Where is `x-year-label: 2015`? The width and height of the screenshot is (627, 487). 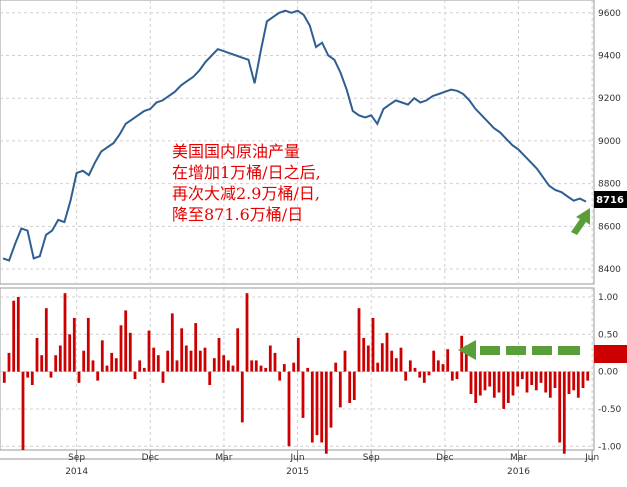 x-year-label: 2015 is located at coordinates (297, 472).